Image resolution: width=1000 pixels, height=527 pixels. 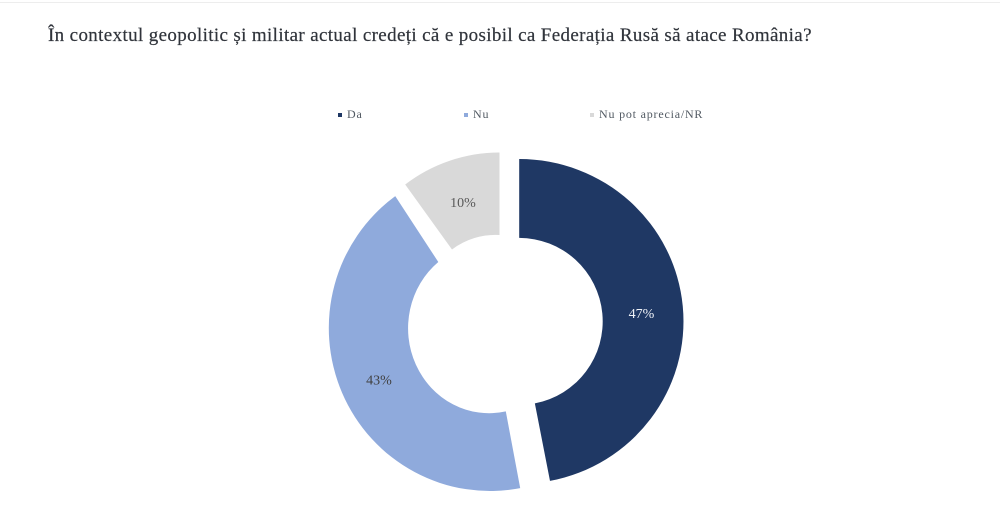 What do you see at coordinates (379, 381) in the screenshot?
I see `svg-text: 43%` at bounding box center [379, 381].